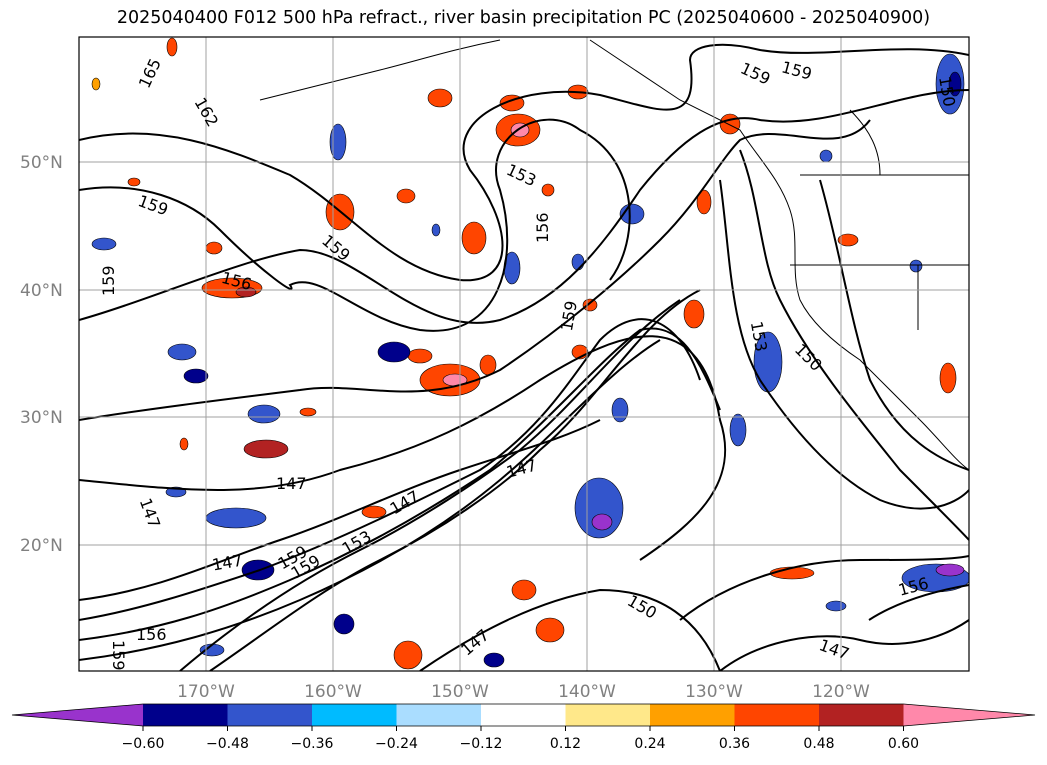  What do you see at coordinates (396, 744) in the screenshot?
I see `colorbar-tick-label: −0.24` at bounding box center [396, 744].